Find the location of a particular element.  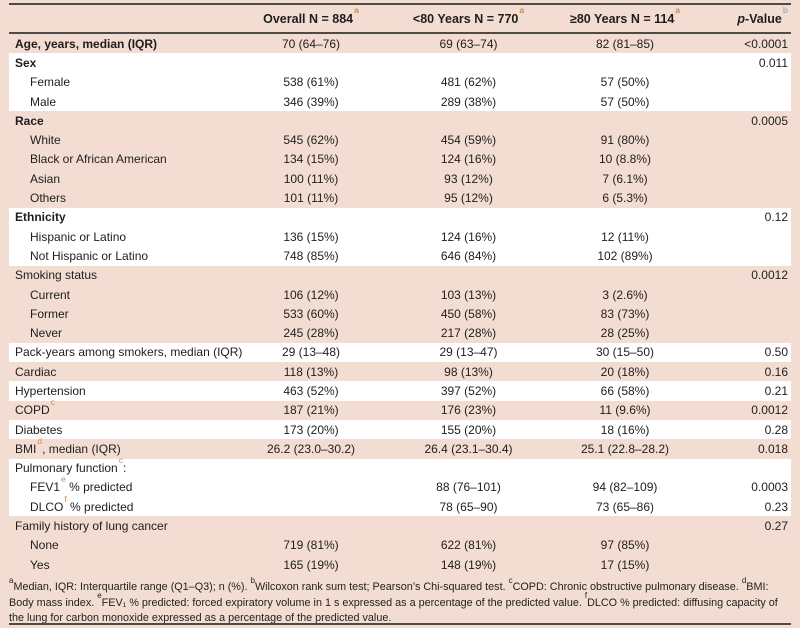

footnote-marker: e is located at coordinates (99, 596).